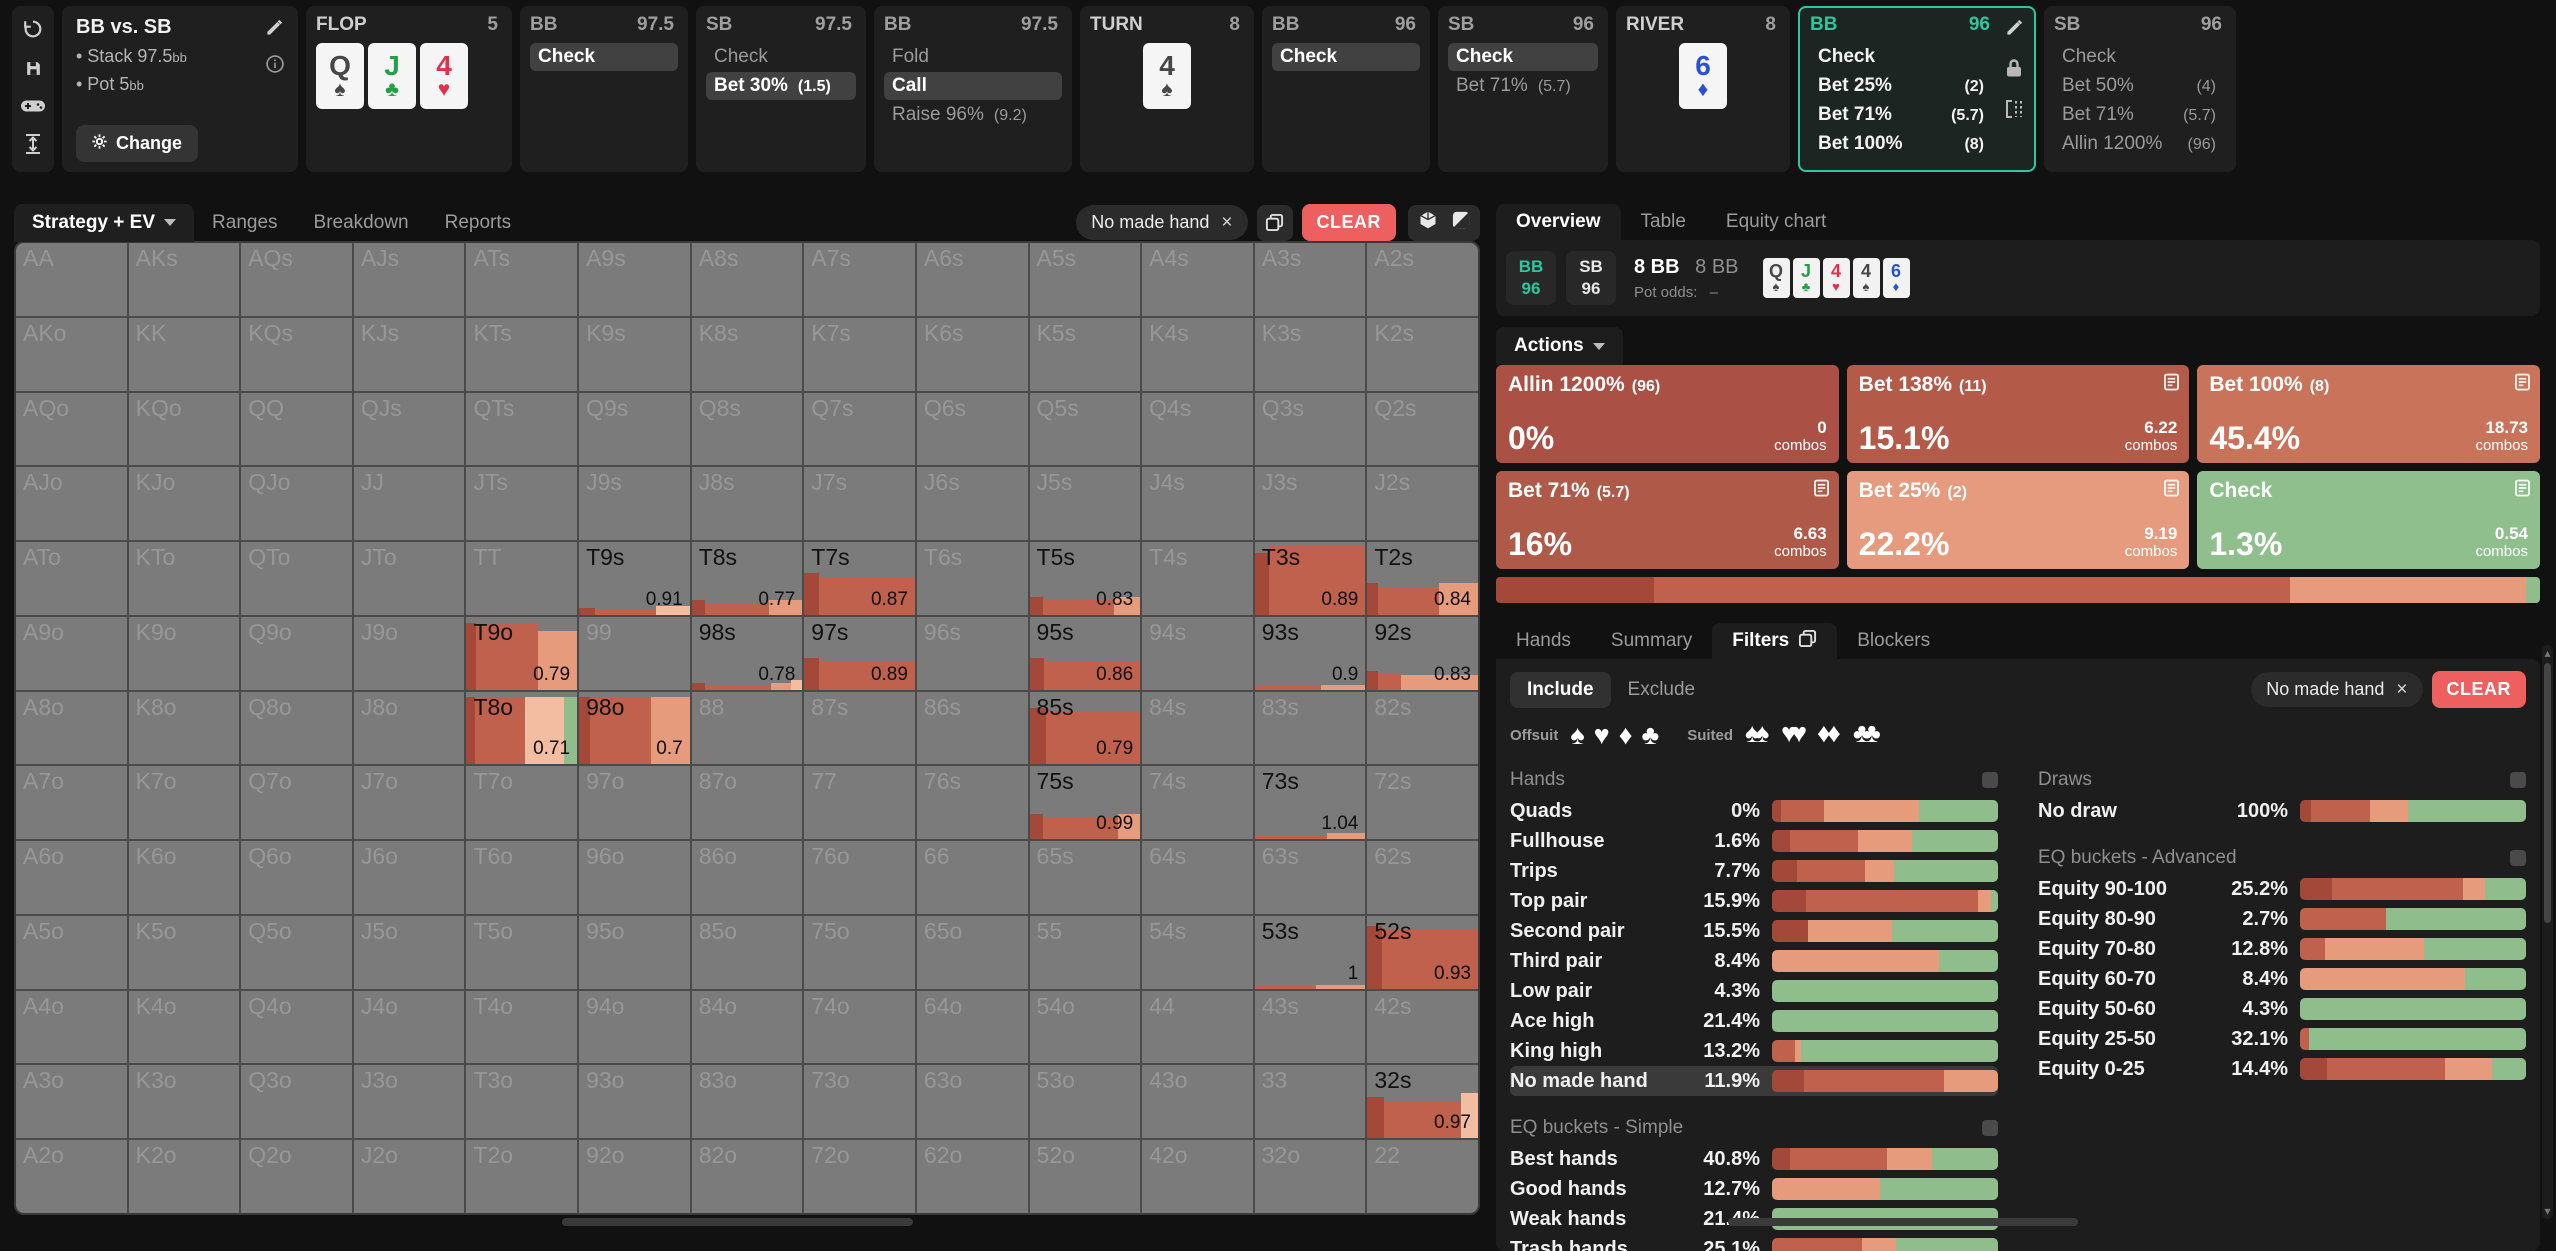 This screenshot has width=2556, height=1251. What do you see at coordinates (859, 429) in the screenshot?
I see `matrix-cell-Q7s: Q7s` at bounding box center [859, 429].